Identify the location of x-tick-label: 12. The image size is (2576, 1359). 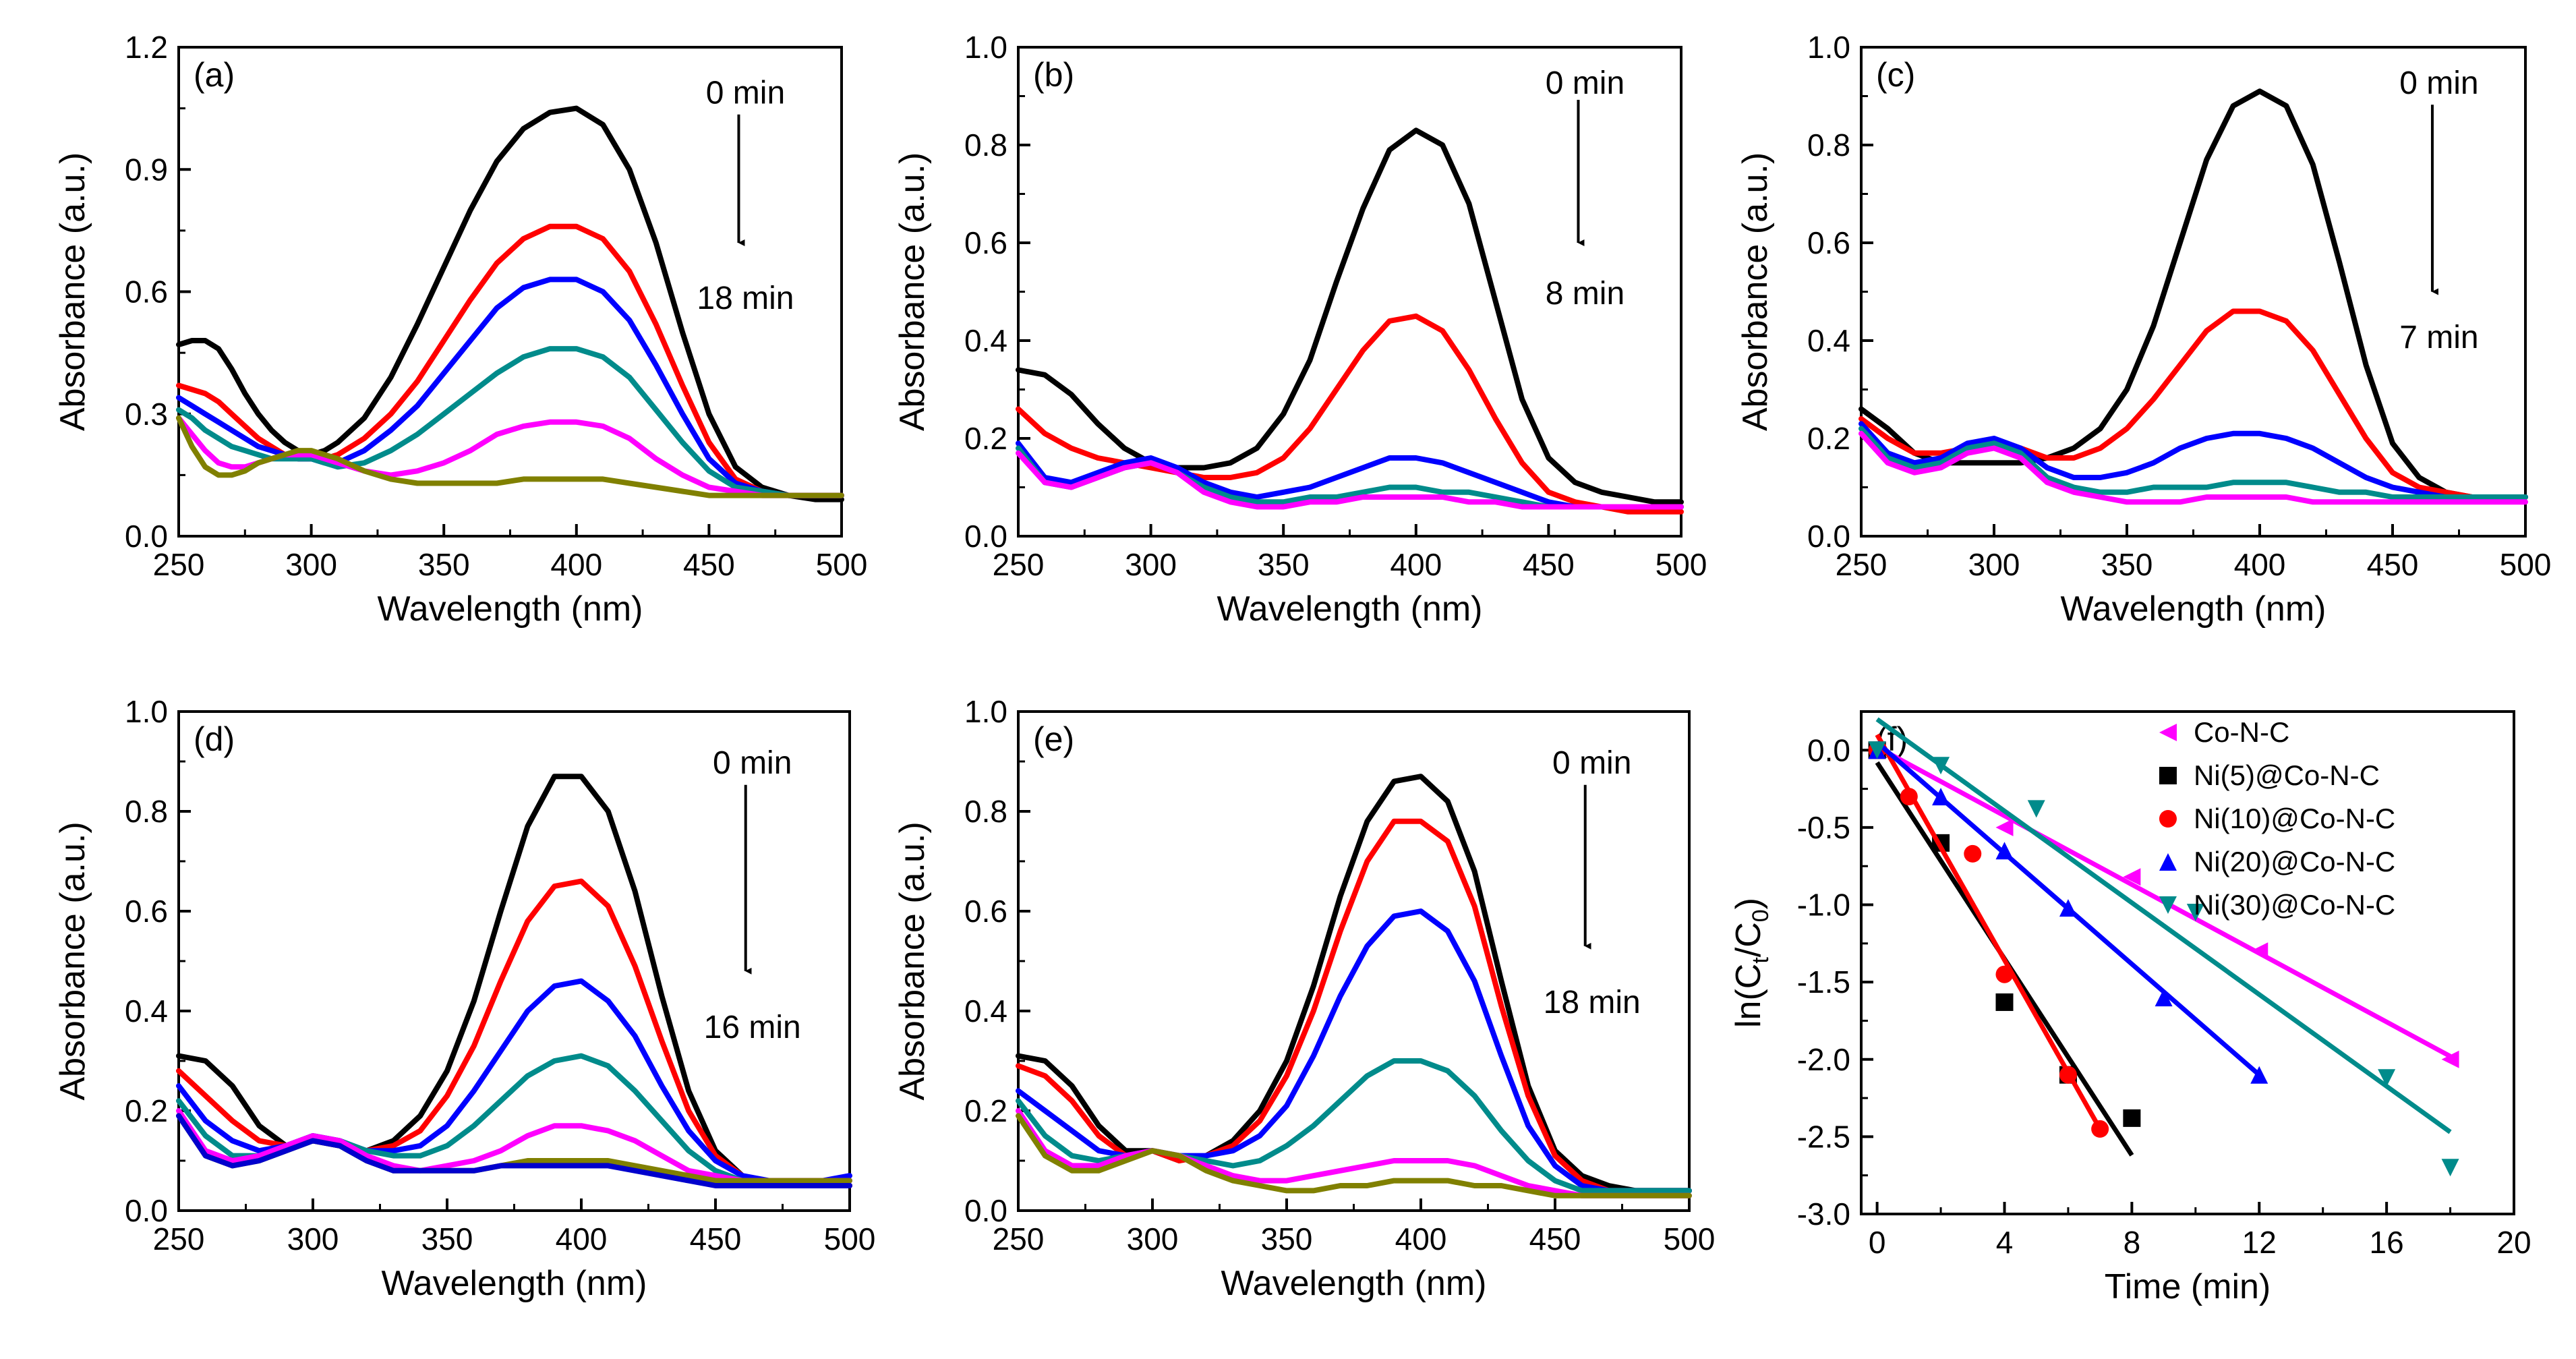
(2259, 1242).